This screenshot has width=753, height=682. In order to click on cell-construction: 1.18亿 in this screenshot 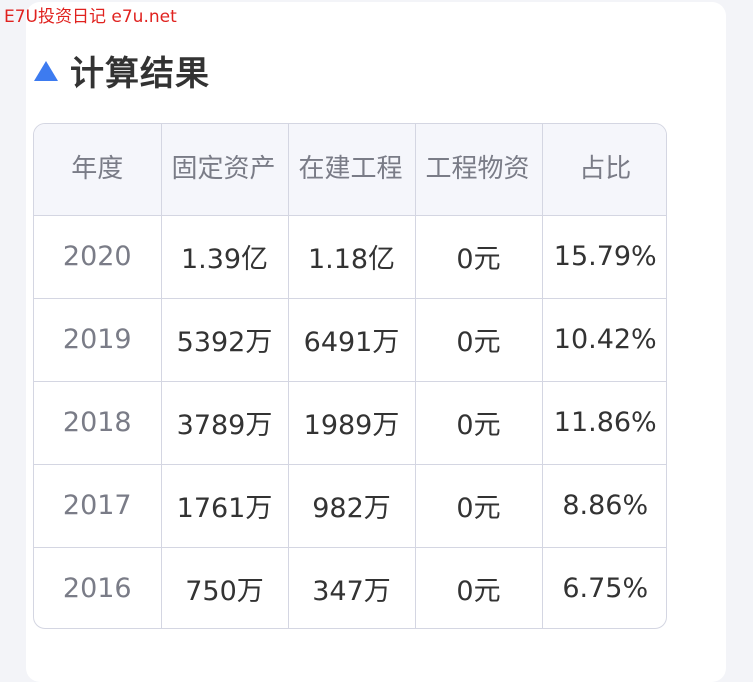, I will do `click(352, 257)`.